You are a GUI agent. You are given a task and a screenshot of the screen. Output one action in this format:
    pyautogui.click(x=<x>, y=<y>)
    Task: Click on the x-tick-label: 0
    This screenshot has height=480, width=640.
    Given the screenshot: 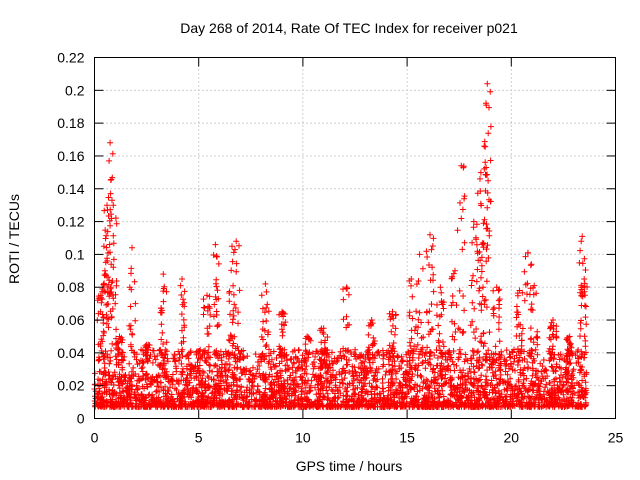 What is the action you would take?
    pyautogui.click(x=95, y=438)
    